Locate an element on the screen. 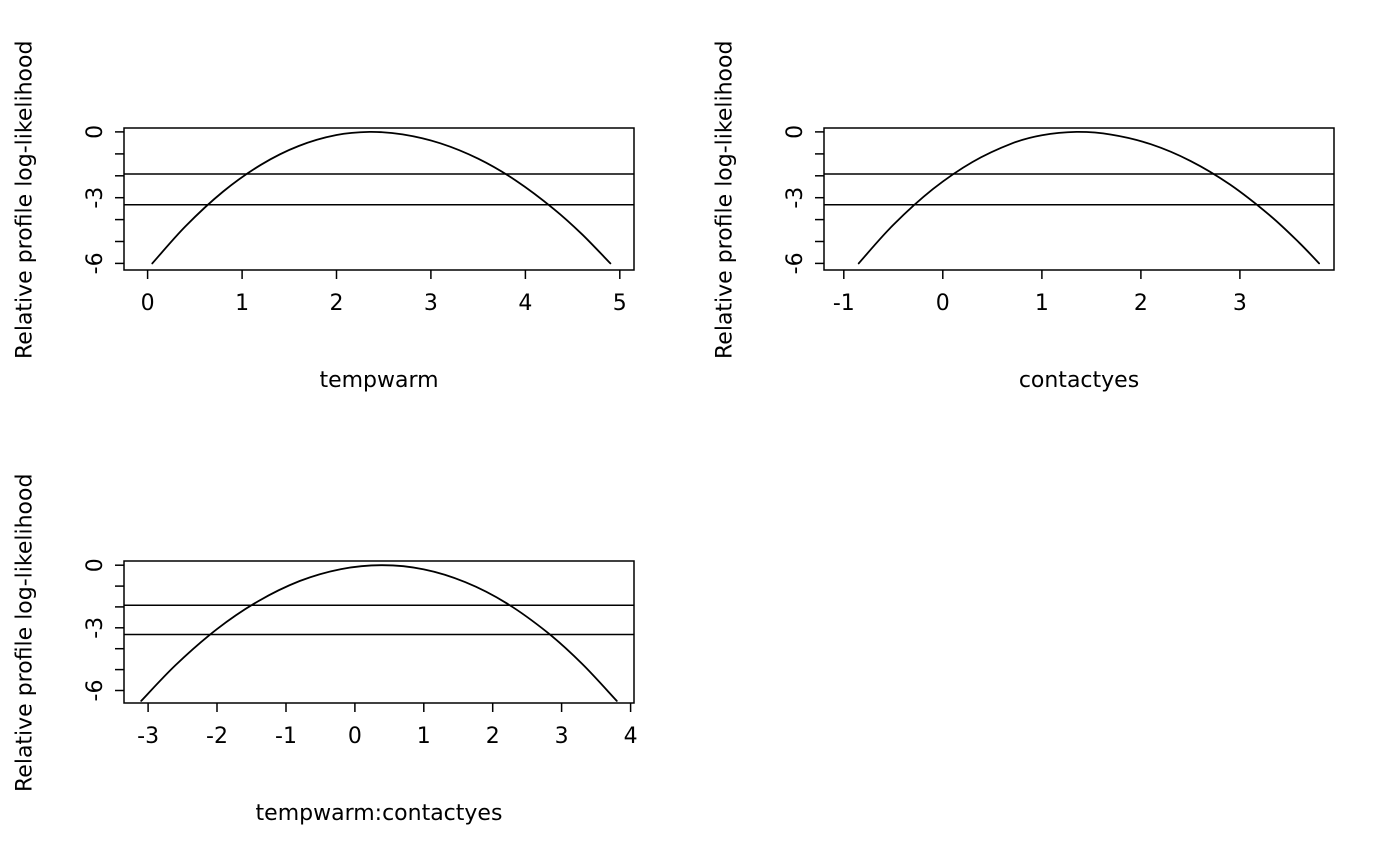 This screenshot has width=1400, height=866. x-tick-label: -2 is located at coordinates (217, 736).